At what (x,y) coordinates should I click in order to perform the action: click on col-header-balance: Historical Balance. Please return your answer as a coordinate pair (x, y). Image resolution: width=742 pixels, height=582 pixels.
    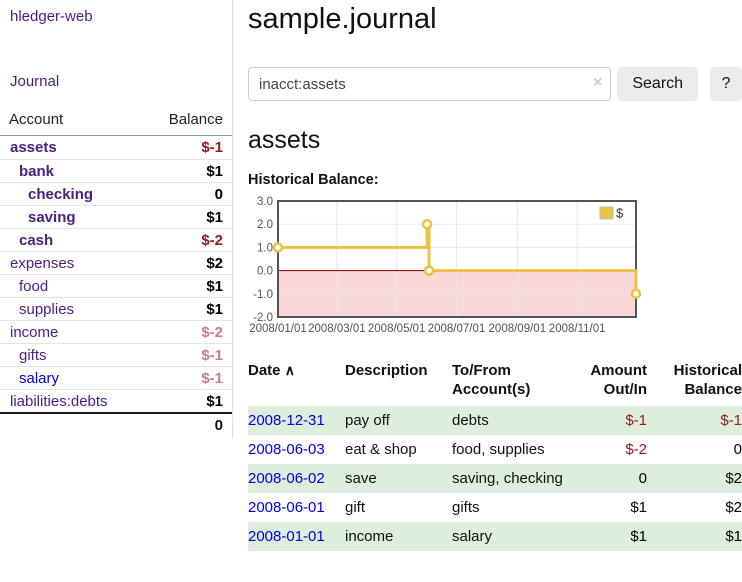
    Looking at the image, I should click on (707, 380).